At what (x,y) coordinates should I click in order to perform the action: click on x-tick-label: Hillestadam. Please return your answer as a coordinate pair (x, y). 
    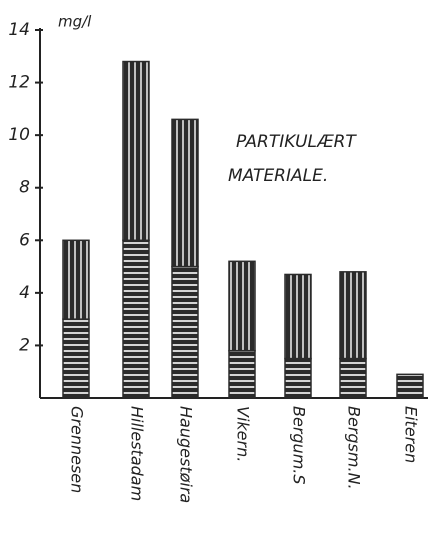
    Looking at the image, I should click on (137, 453).